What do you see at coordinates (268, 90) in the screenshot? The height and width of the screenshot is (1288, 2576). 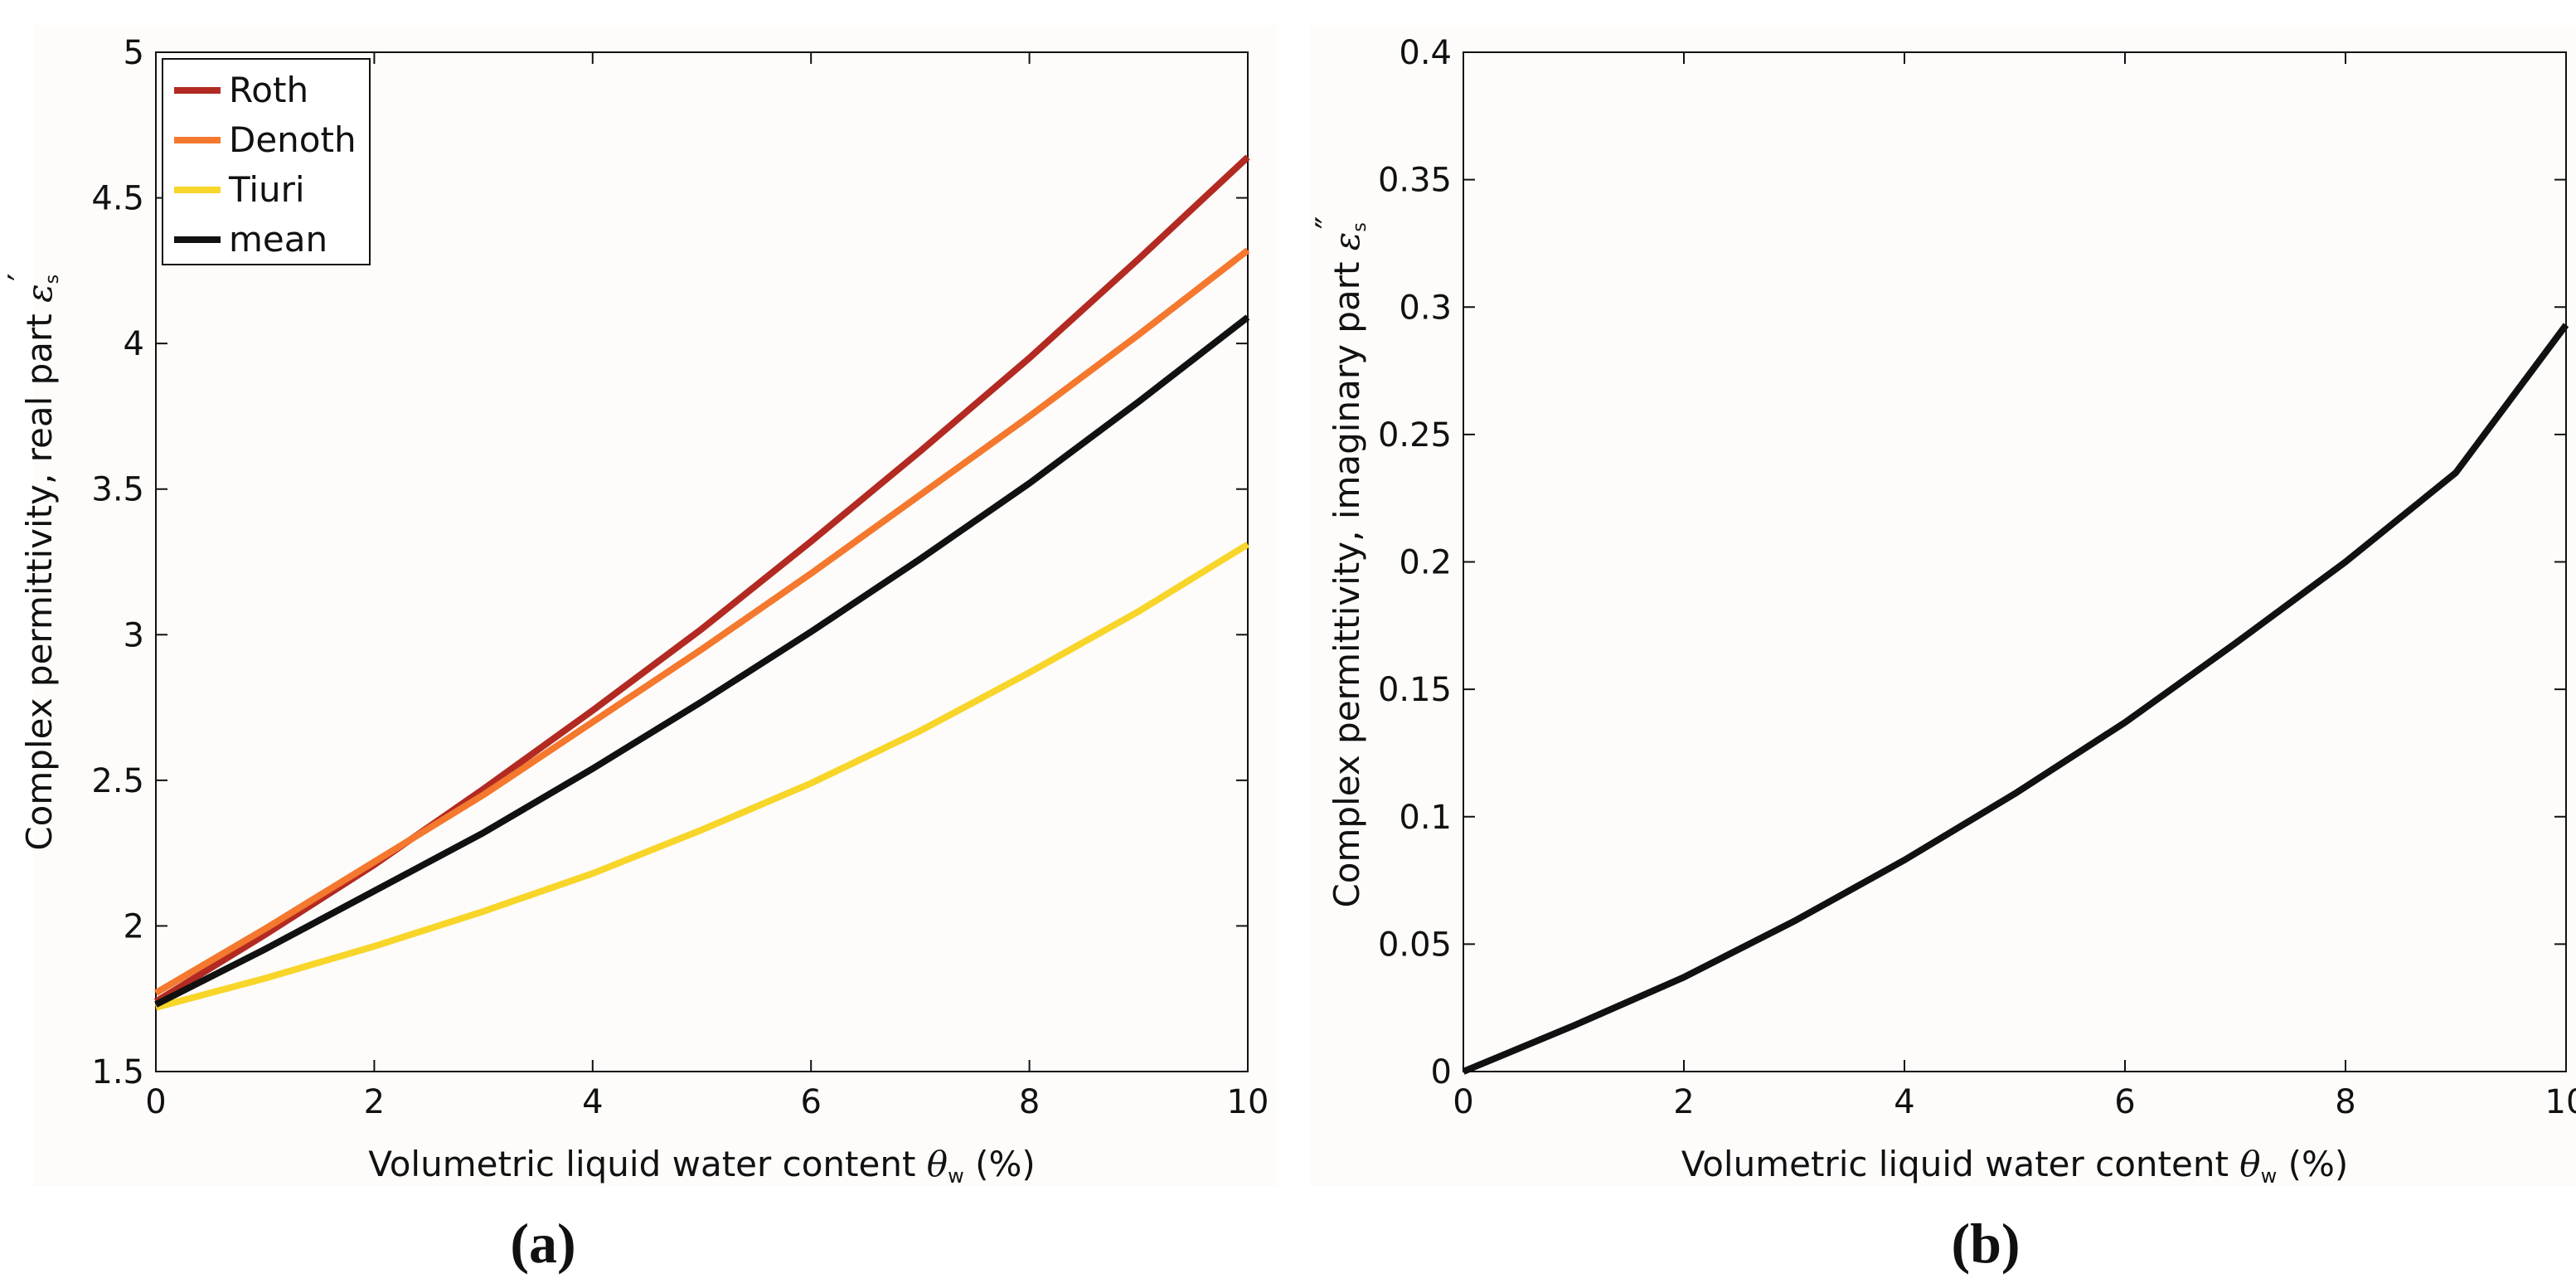 I see `legend-label-roth: Roth` at bounding box center [268, 90].